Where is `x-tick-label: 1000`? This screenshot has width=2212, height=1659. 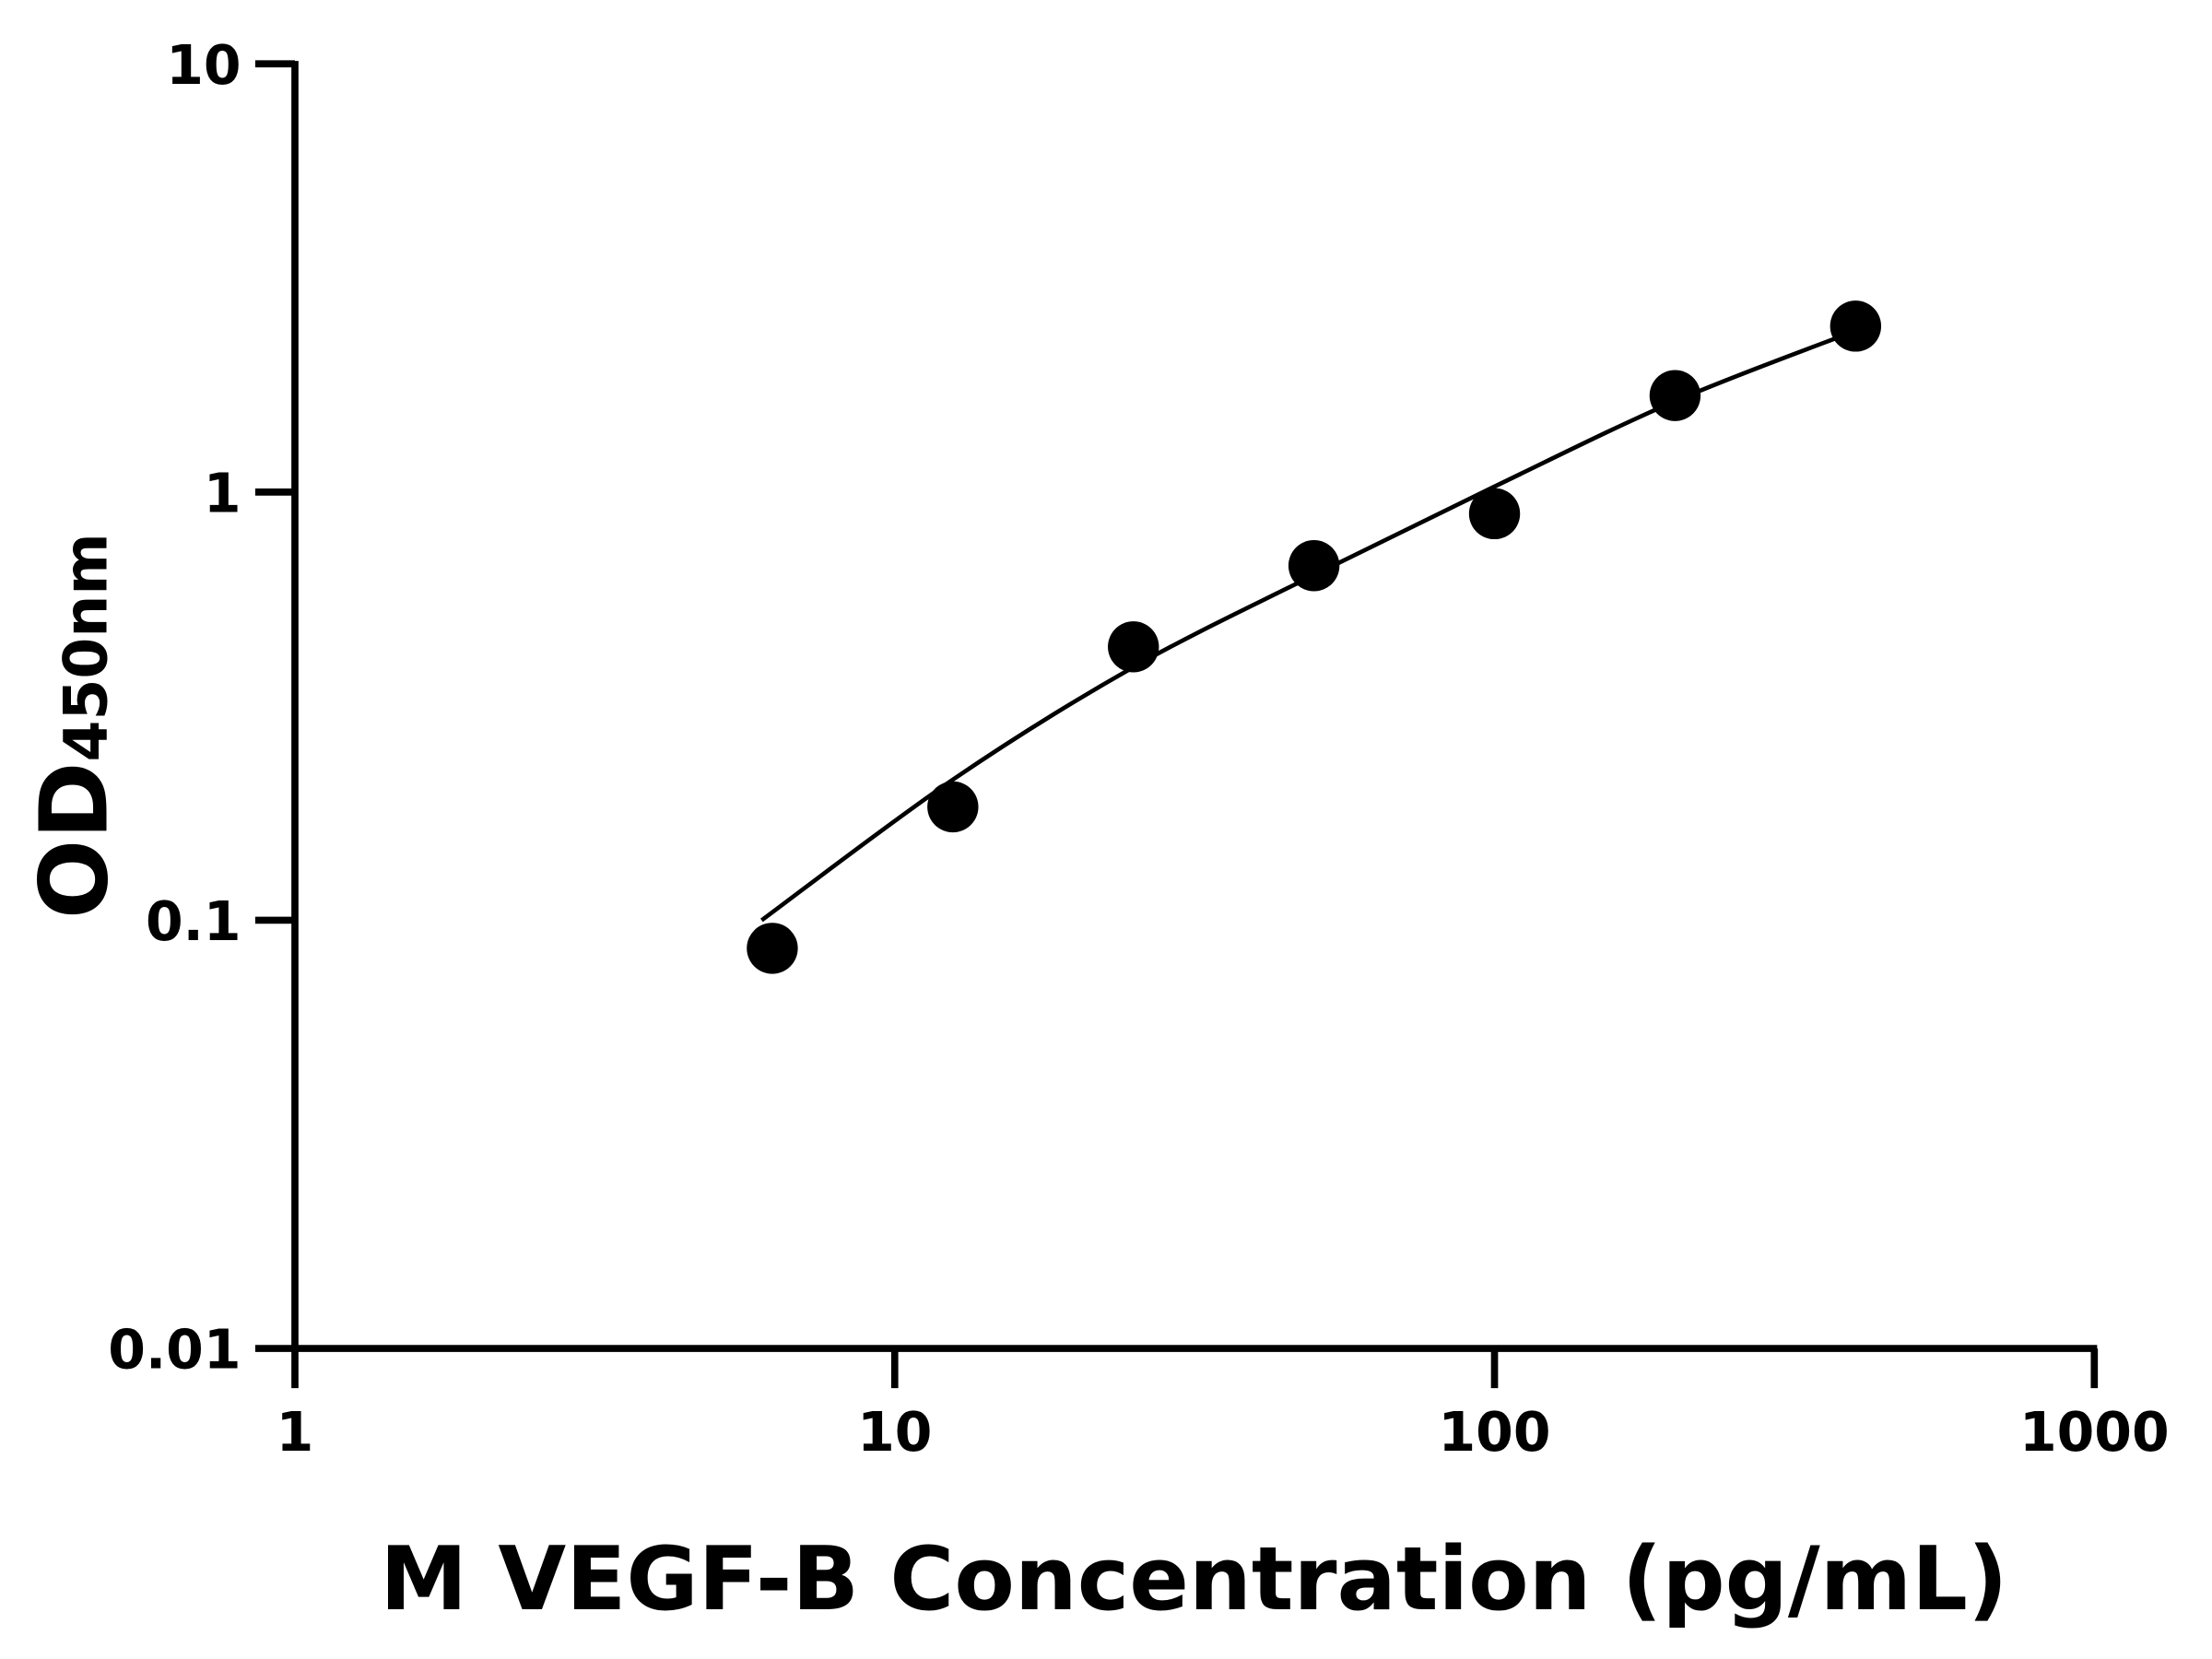 x-tick-label: 1000 is located at coordinates (2094, 1432).